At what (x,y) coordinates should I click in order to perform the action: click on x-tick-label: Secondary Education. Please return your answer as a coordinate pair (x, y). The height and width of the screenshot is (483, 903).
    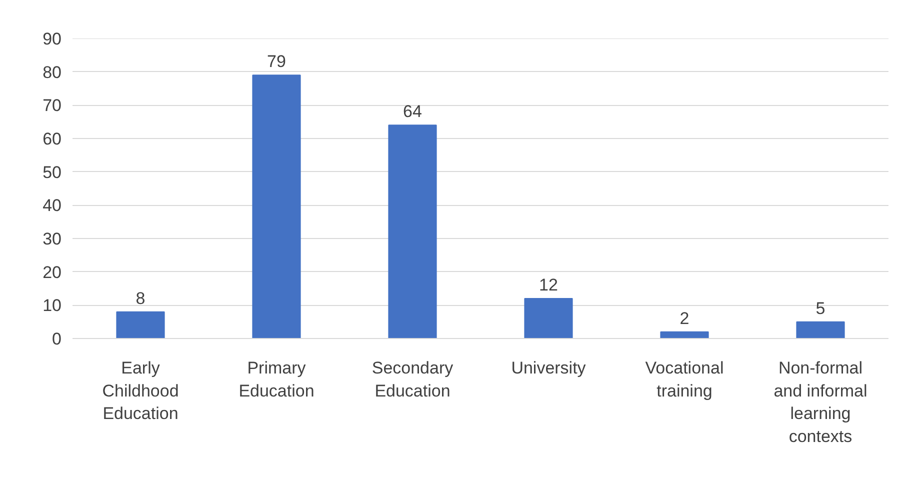
    Looking at the image, I should click on (413, 379).